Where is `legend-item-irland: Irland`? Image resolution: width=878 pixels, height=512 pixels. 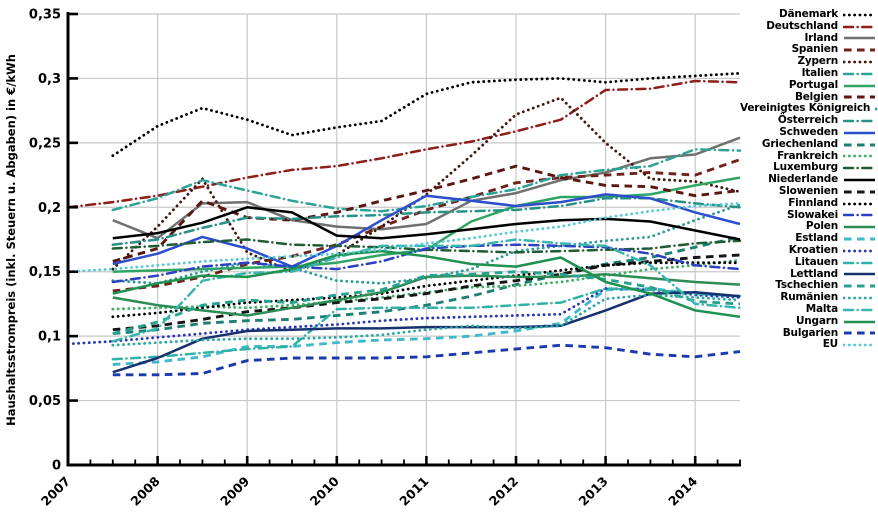
legend-item-irland: Irland is located at coordinates (808, 38).